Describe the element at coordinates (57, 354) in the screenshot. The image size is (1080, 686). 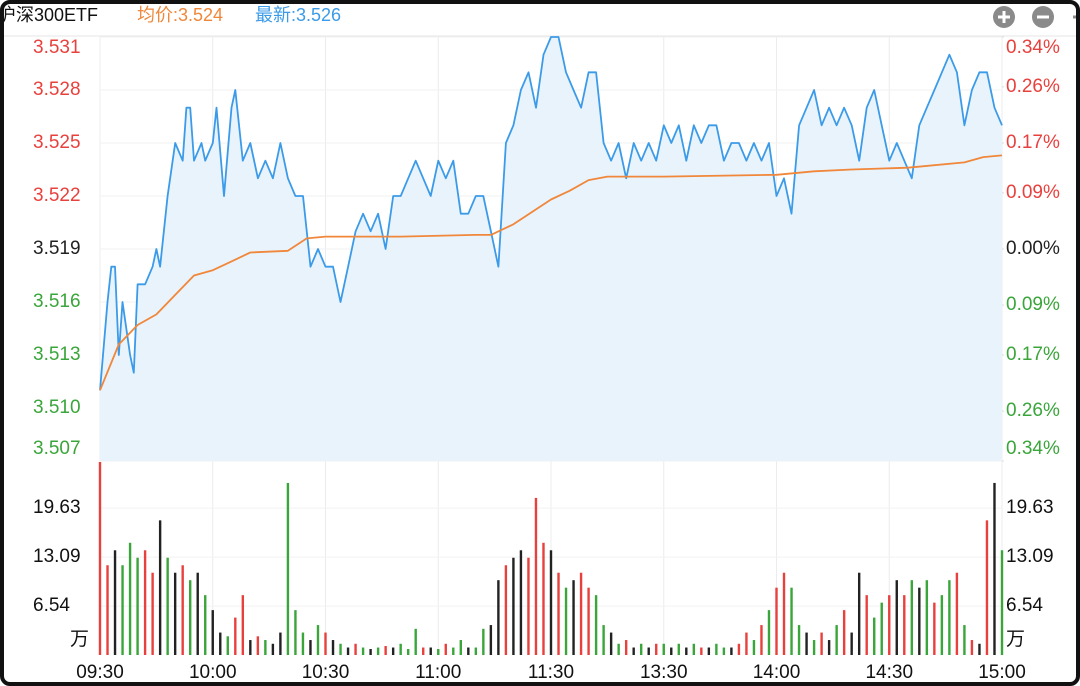
I see `y-tick-label: 3.513` at that location.